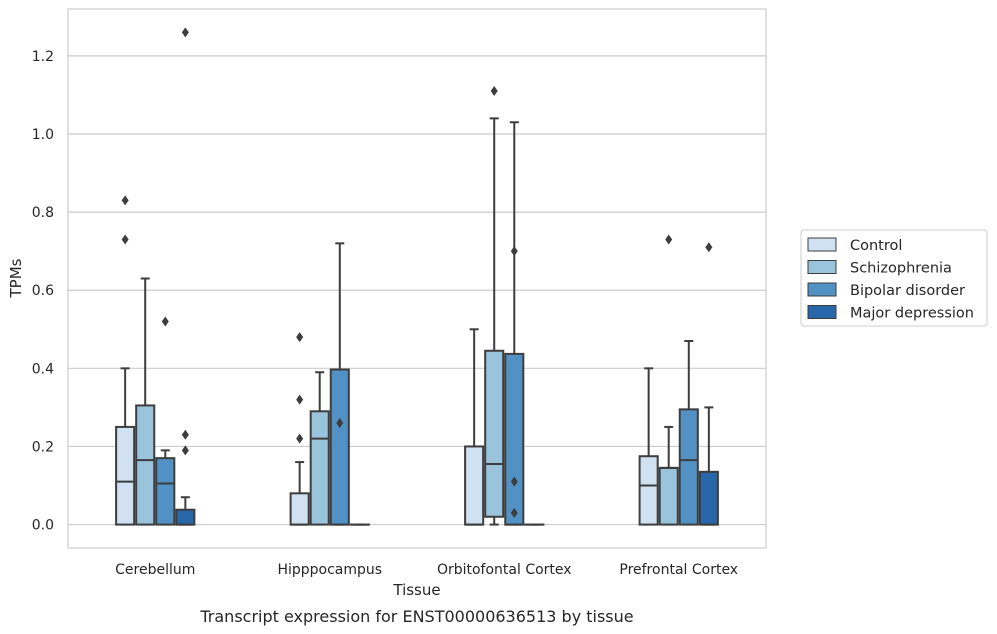 Image resolution: width=997 pixels, height=634 pixels. Describe the element at coordinates (901, 269) in the screenshot. I see `legend-label: Schizophrenia` at that location.